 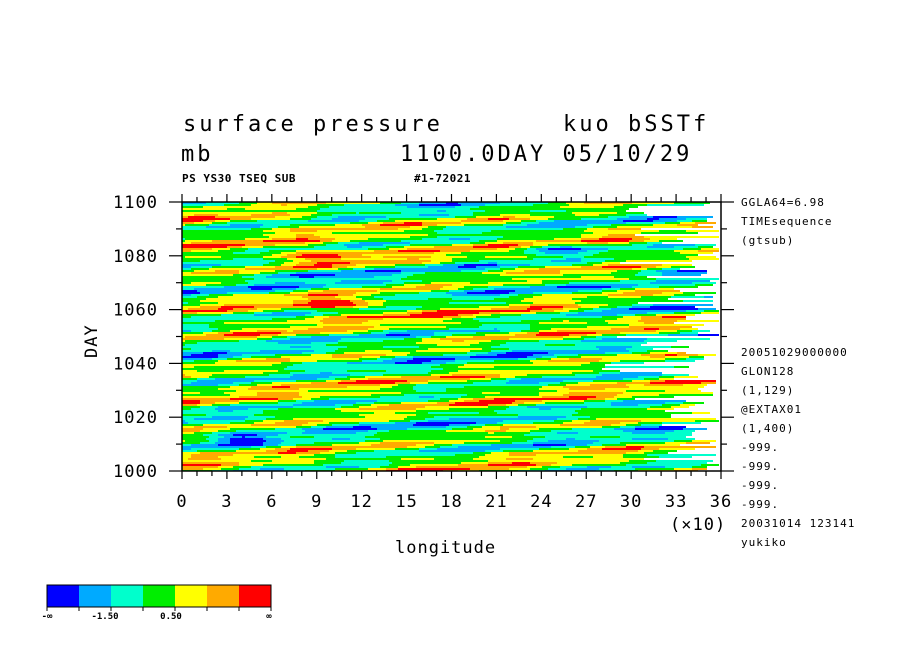 I want to click on side-info-bottom-line: (1,400), so click(x=767, y=428).